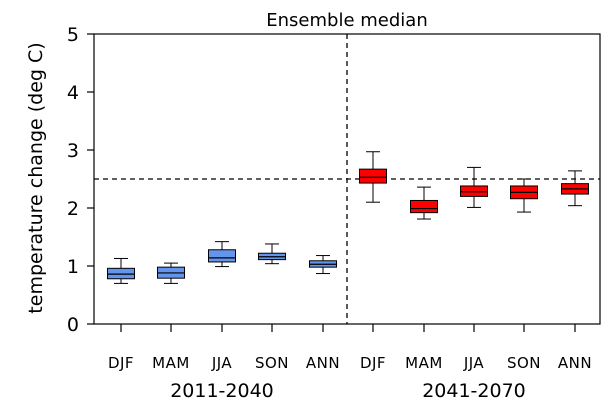  I want to click on box-2041-2070-SON, so click(524, 195).